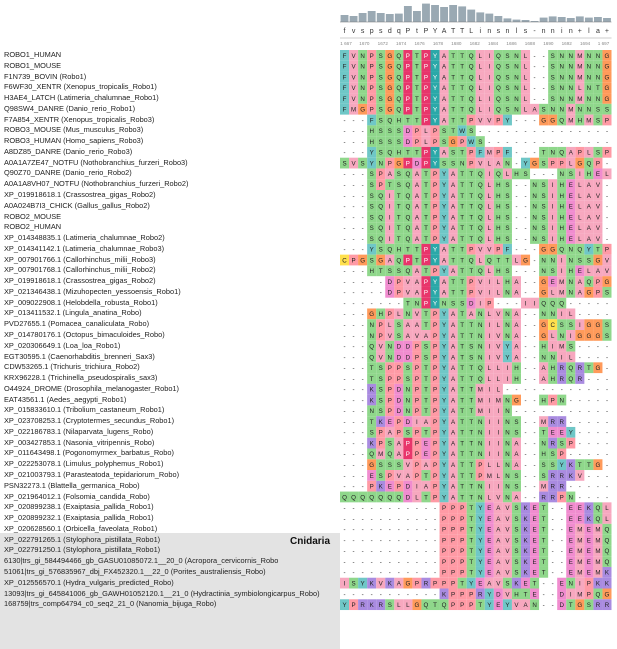 Image resolution: width=617 pixels, height=649 pixels. What do you see at coordinates (535, 573) in the screenshot?
I see `residue-letter: E` at bounding box center [535, 573].